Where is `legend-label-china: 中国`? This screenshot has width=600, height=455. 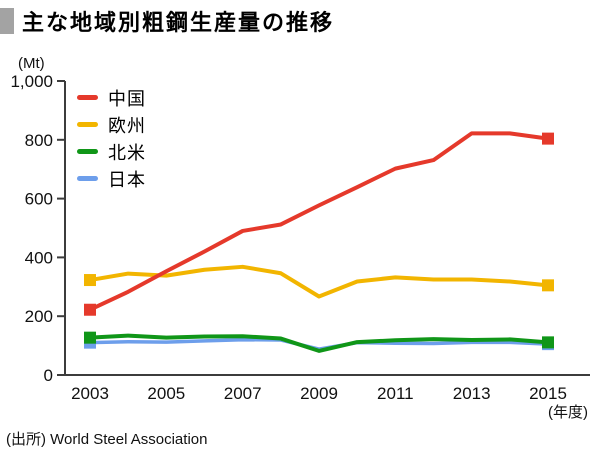
legend-label-china: 中国 is located at coordinates (127, 98).